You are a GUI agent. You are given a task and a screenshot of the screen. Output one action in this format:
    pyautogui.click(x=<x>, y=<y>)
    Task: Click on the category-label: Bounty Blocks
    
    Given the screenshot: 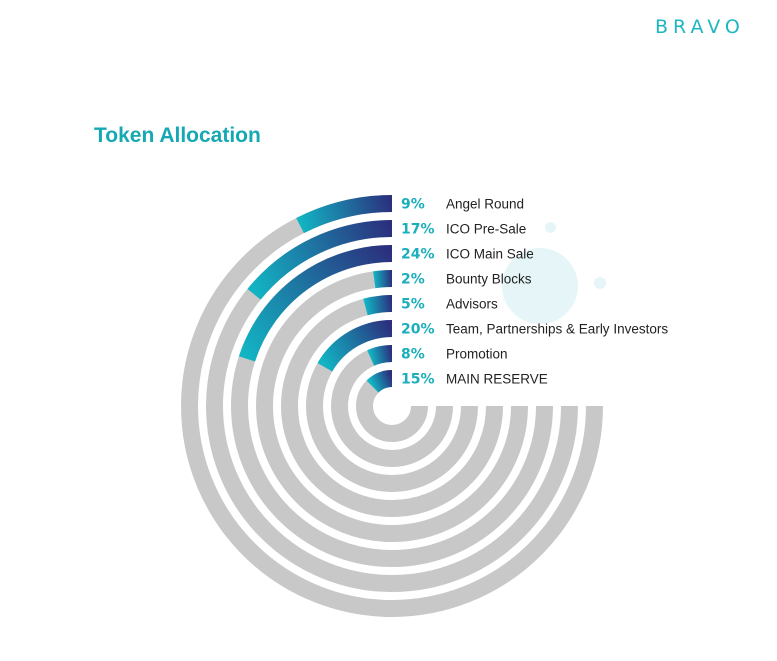 What is the action you would take?
    pyautogui.click(x=489, y=279)
    